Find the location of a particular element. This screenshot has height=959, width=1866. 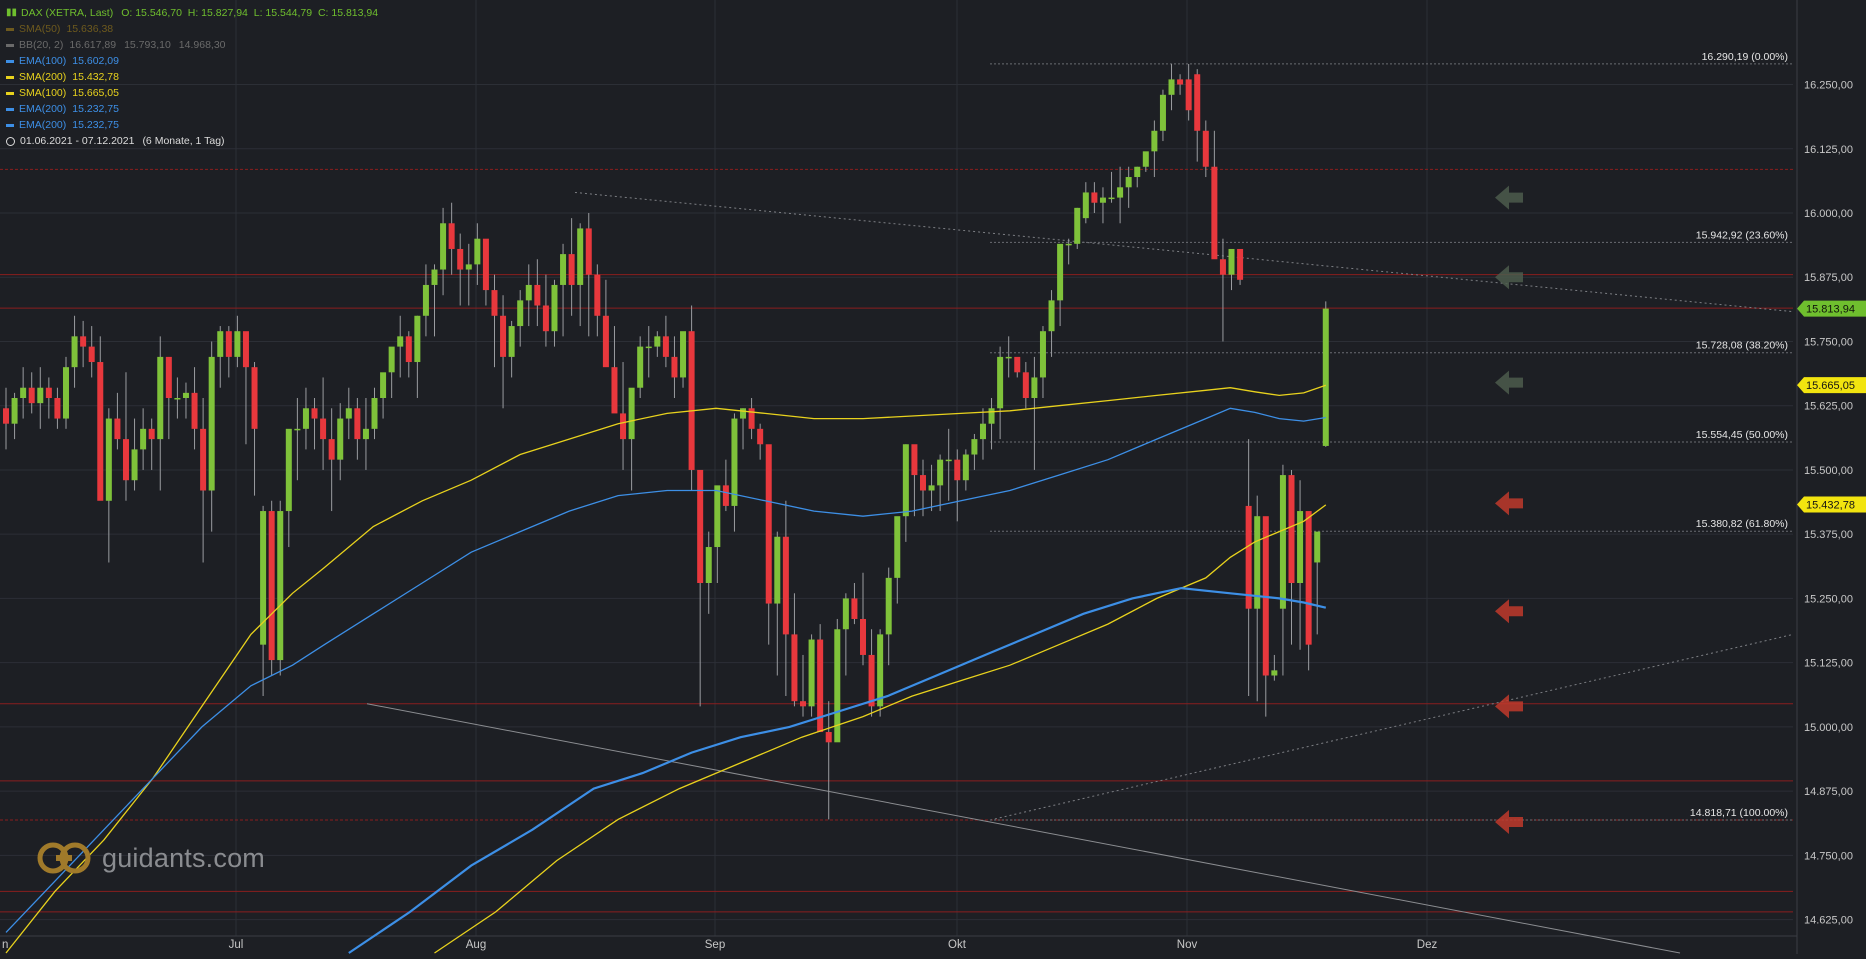

indicator-row: BB(20, 2) 16.617,89 15.793,10 14.968,30 is located at coordinates (192, 45).